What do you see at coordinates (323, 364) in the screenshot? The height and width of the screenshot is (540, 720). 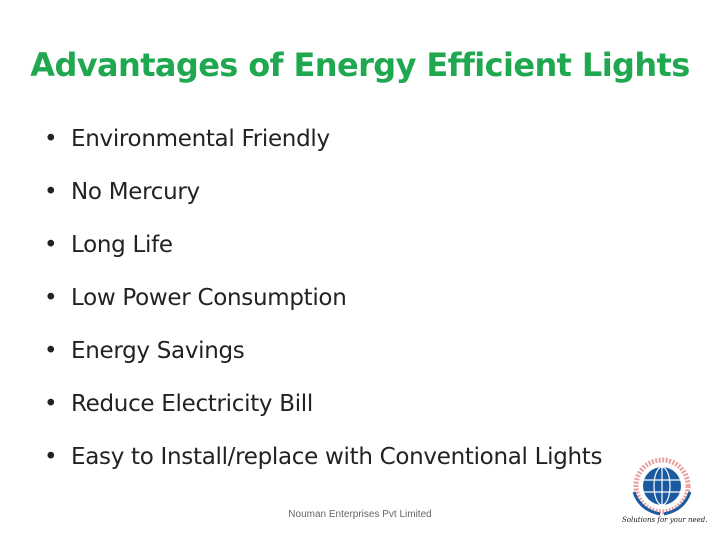 I see `list-item: • Energy Savings` at bounding box center [323, 364].